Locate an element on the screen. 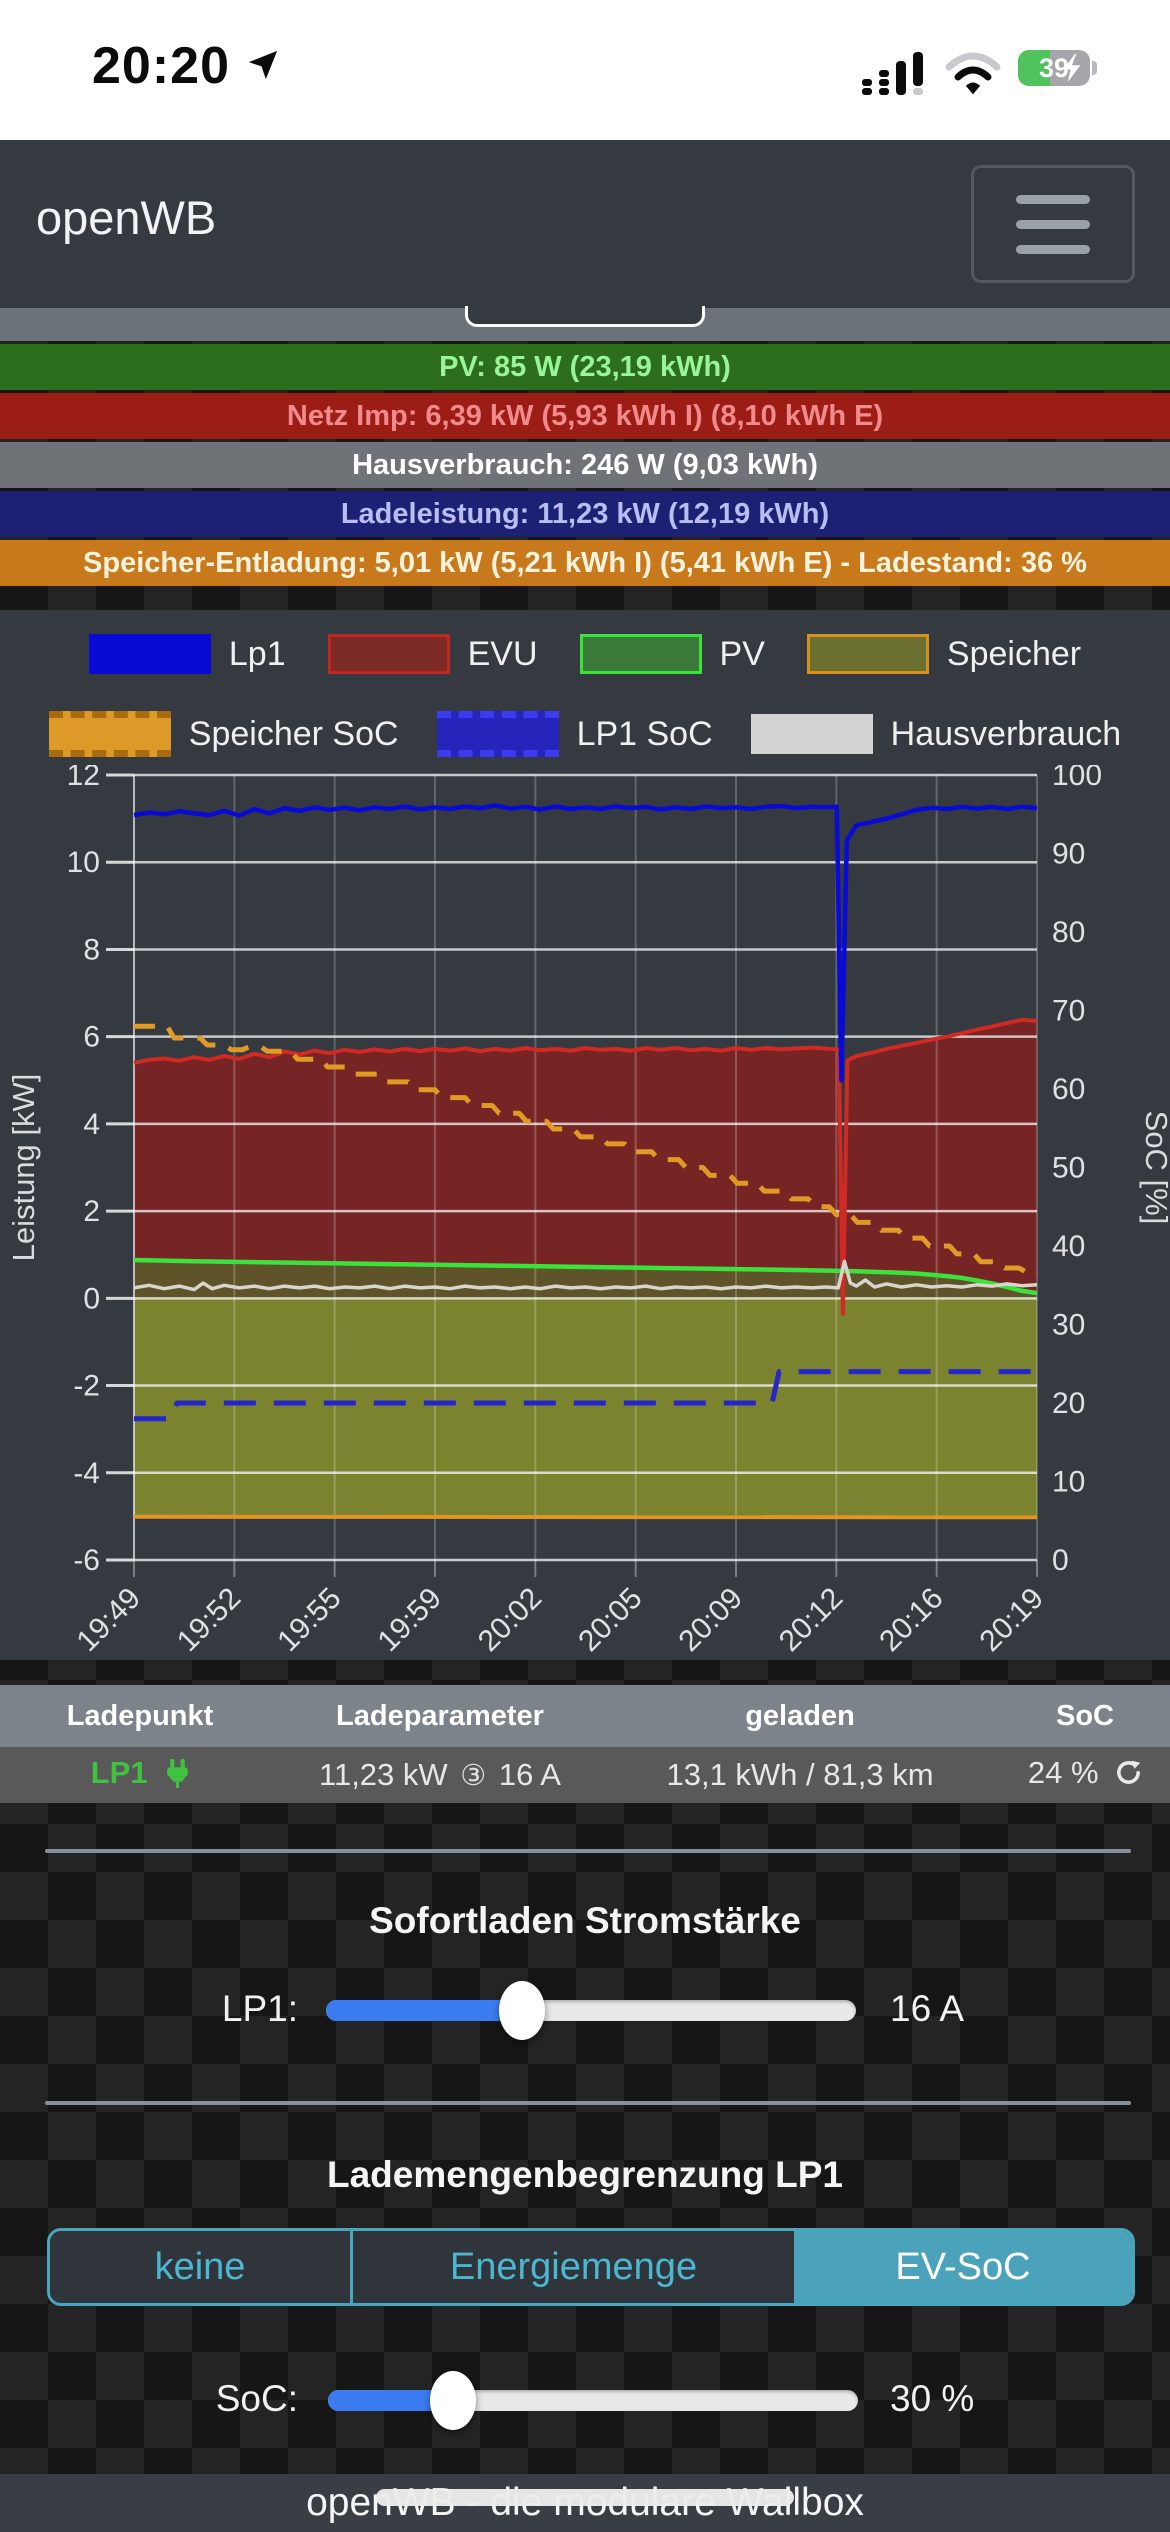  ylabel-left: 2 is located at coordinates (91, 1211).